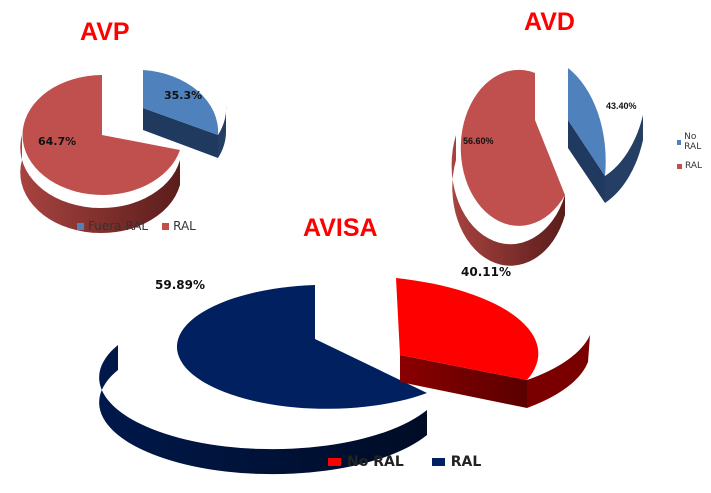  What do you see at coordinates (621, 106) in the screenshot?
I see `avd-label-no-ral: 43.40%` at bounding box center [621, 106].